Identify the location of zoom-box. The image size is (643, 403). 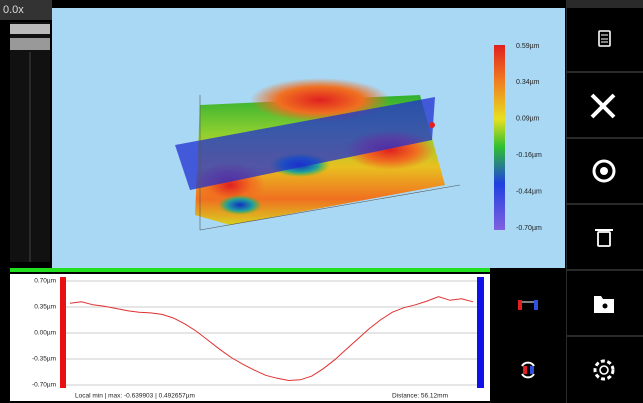
(26, 10).